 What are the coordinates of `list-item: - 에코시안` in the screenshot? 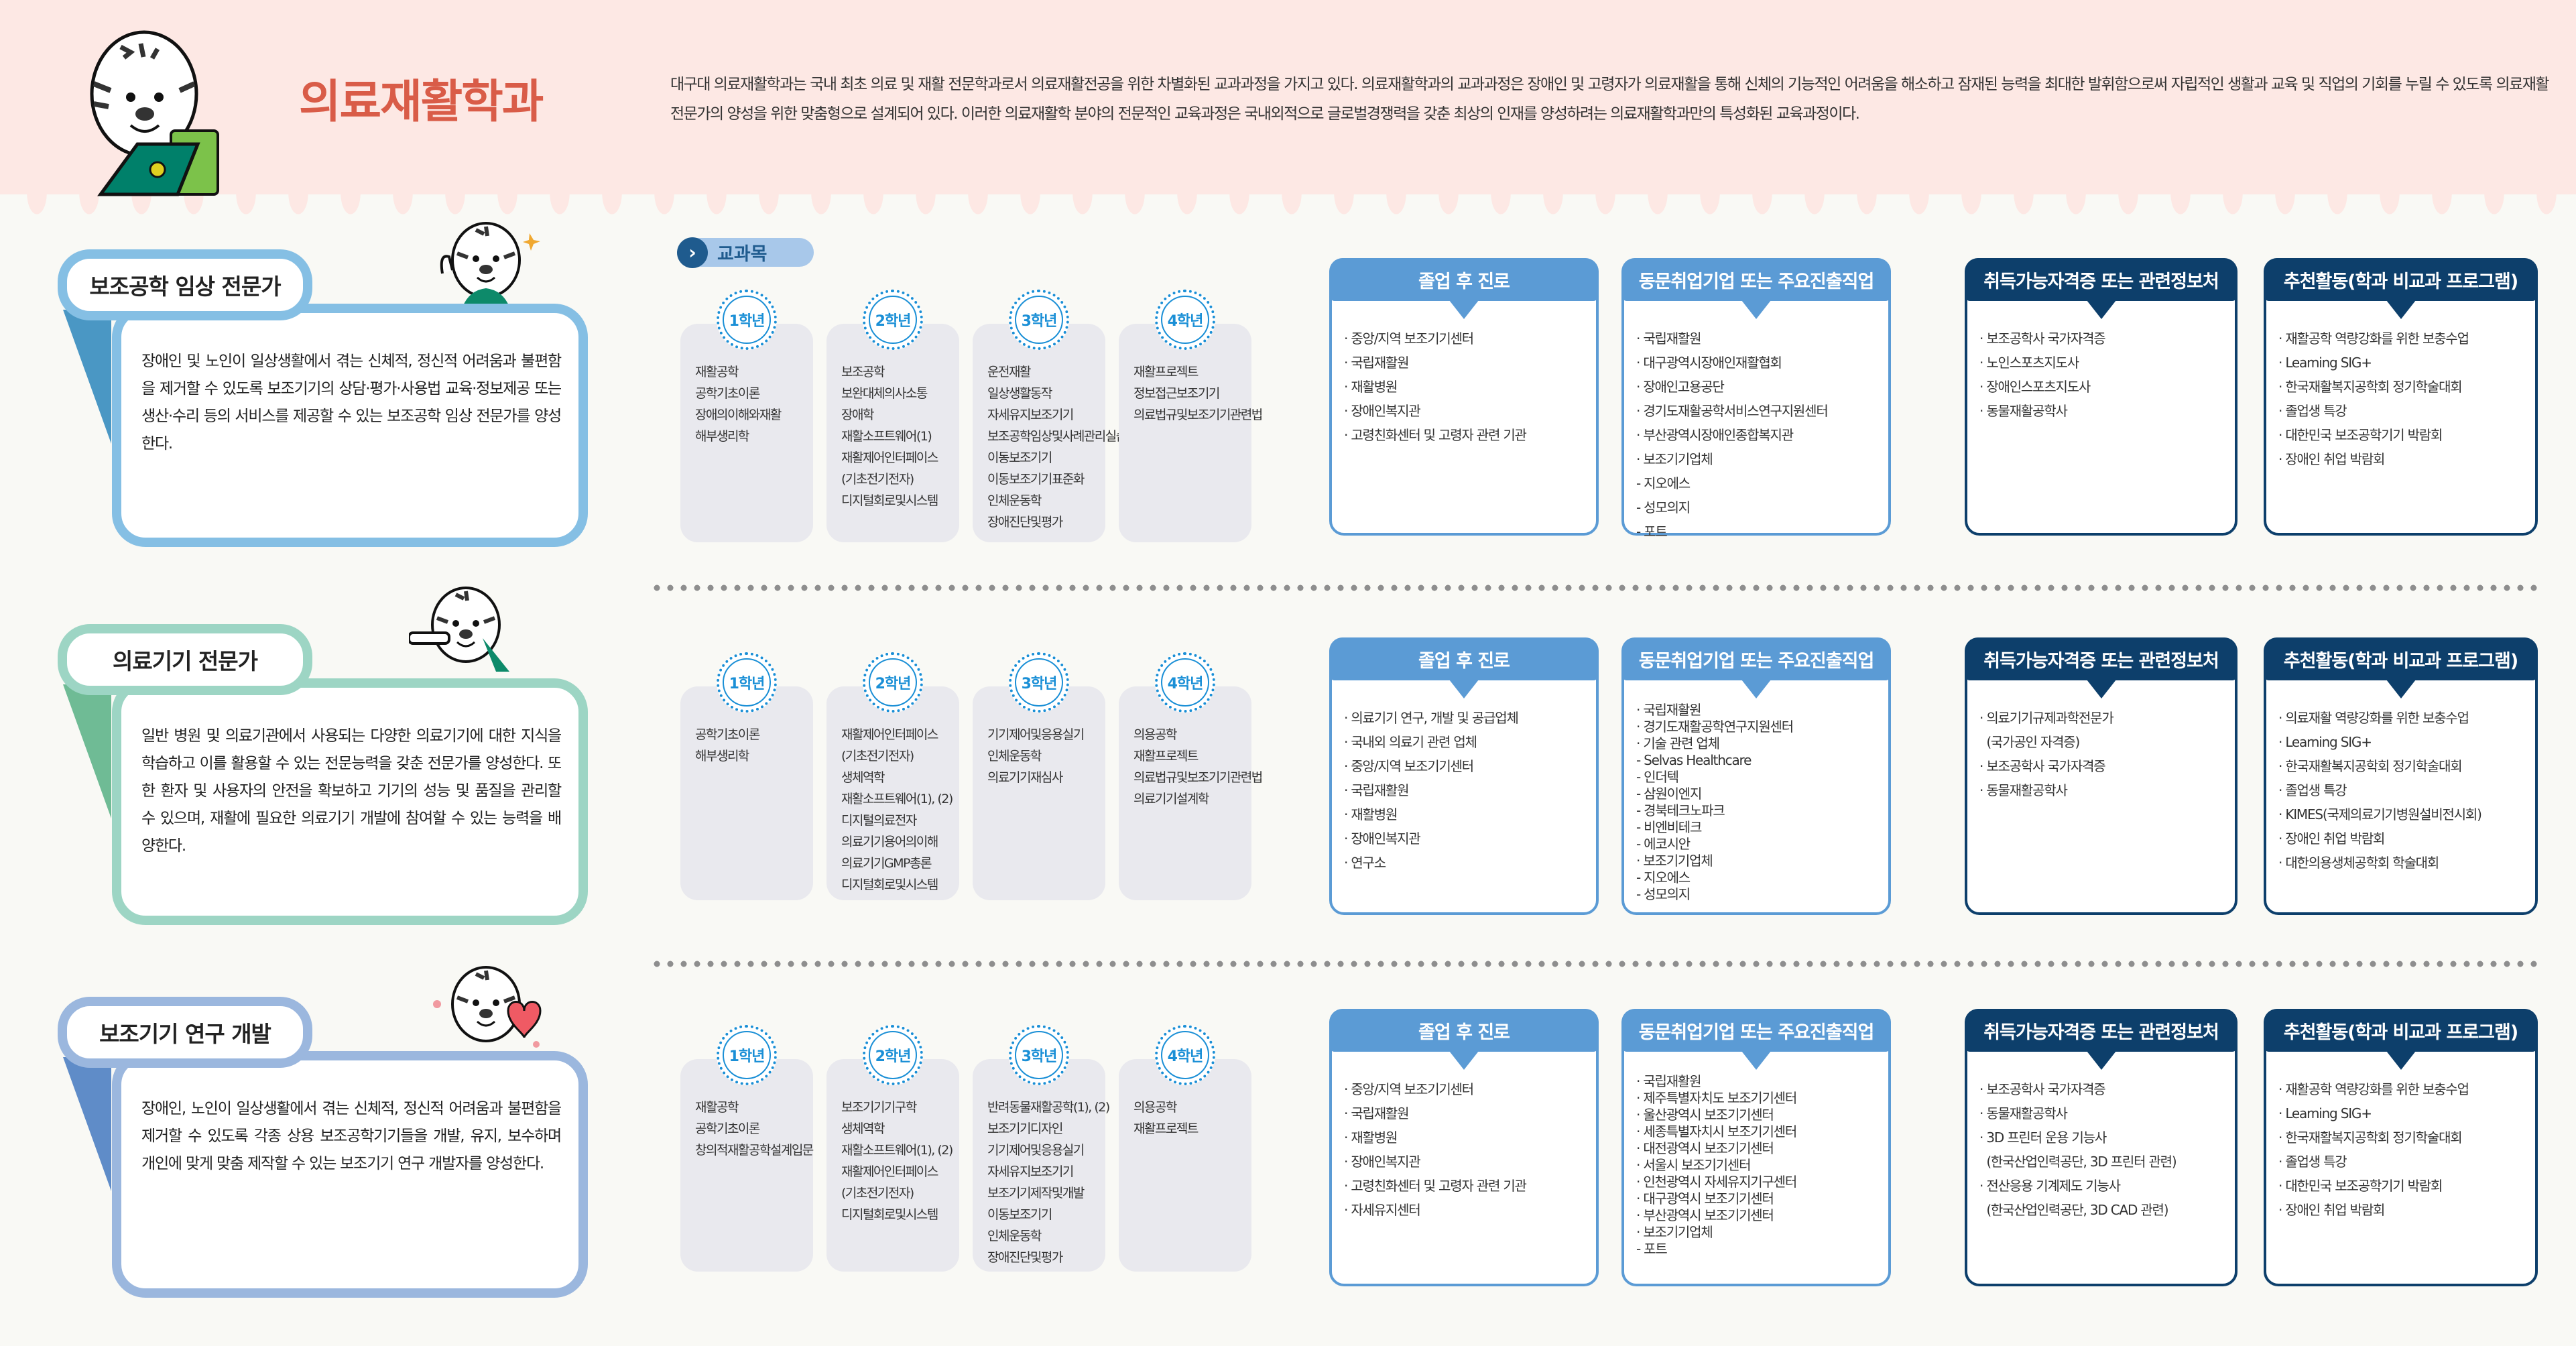 It's located at (1663, 844).